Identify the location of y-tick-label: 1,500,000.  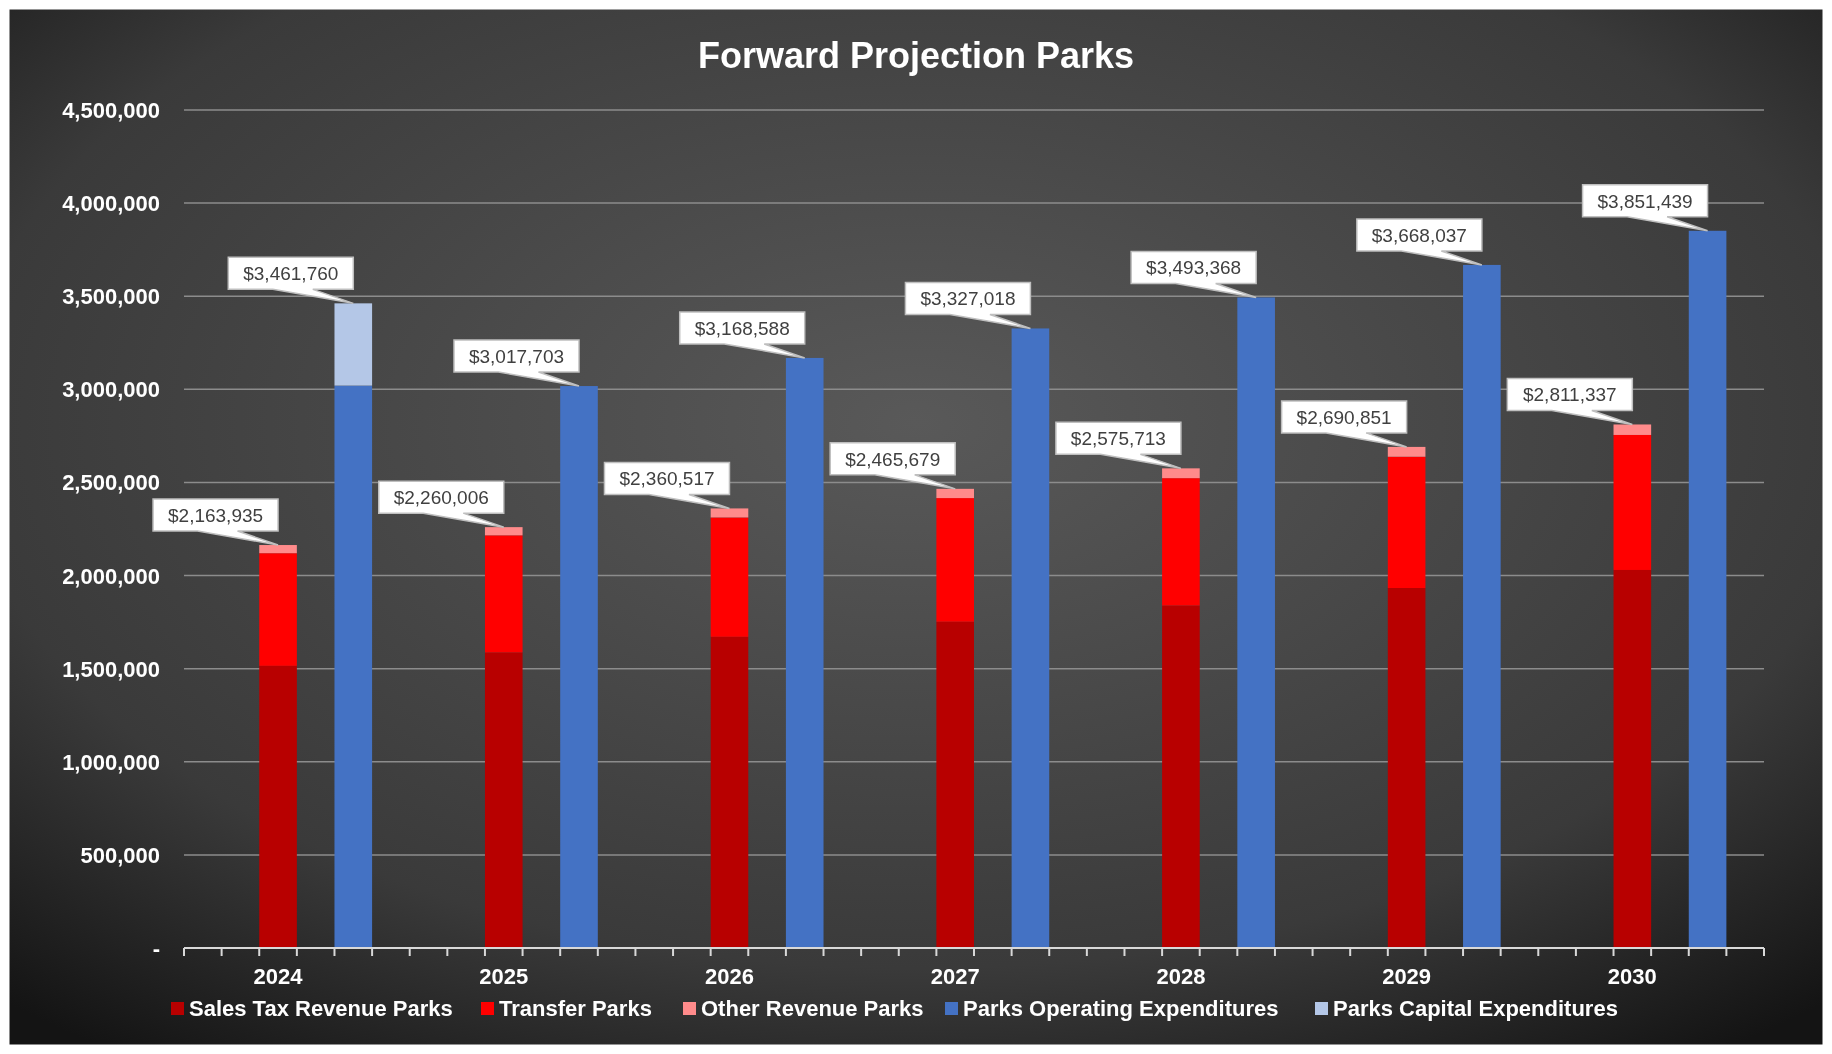
(111, 669).